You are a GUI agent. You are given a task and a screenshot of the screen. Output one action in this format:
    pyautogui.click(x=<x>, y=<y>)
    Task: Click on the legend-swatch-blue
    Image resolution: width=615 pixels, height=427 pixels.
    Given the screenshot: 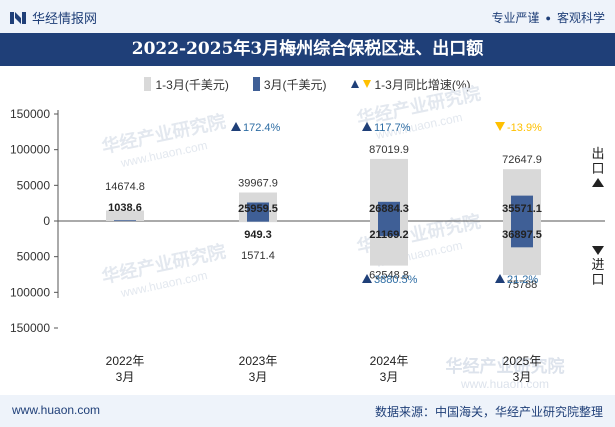 What is the action you would take?
    pyautogui.click(x=256, y=84)
    